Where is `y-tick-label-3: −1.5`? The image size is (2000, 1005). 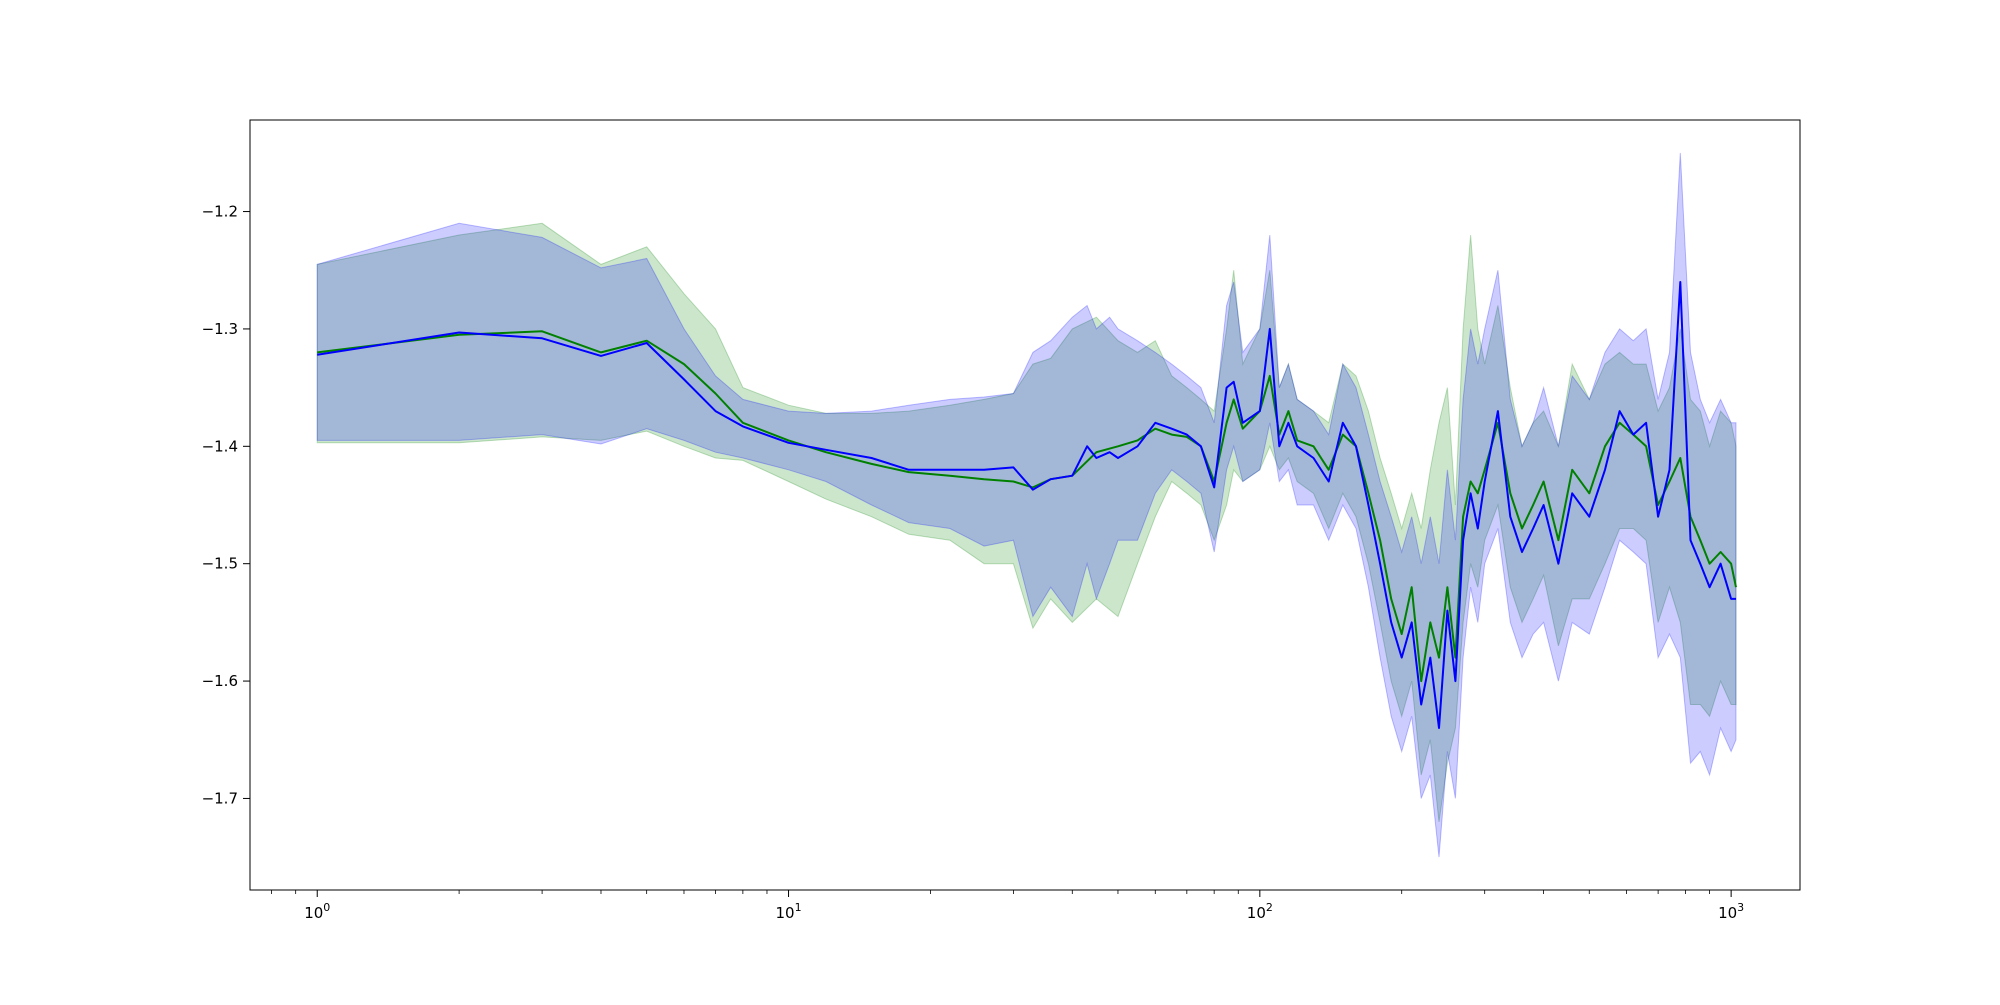 y-tick-label-3: −1.5 is located at coordinates (220, 564).